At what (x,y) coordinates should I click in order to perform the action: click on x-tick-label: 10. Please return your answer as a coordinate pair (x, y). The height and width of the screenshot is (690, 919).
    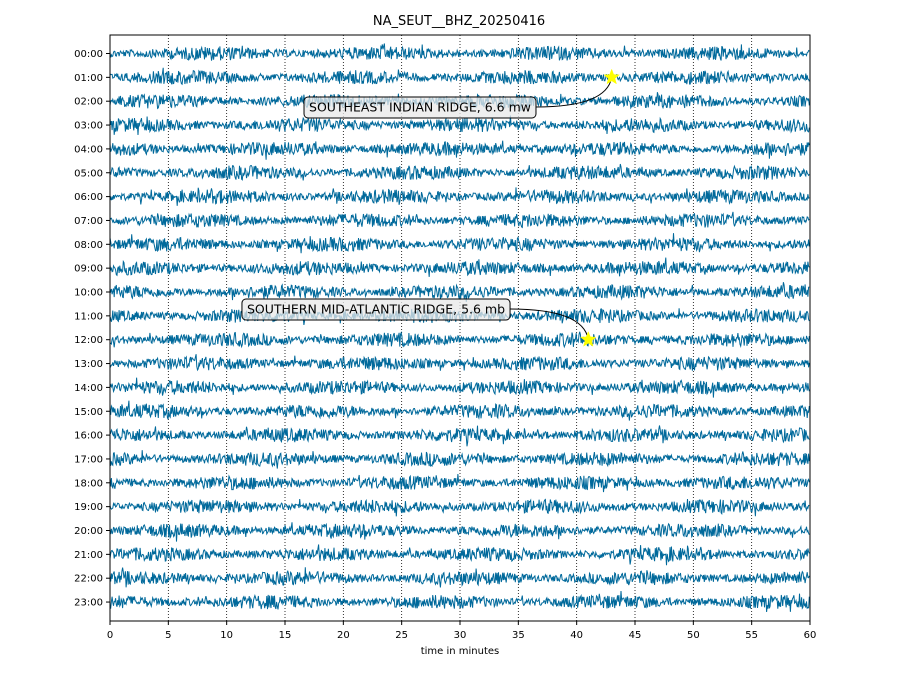
    Looking at the image, I should click on (226, 635).